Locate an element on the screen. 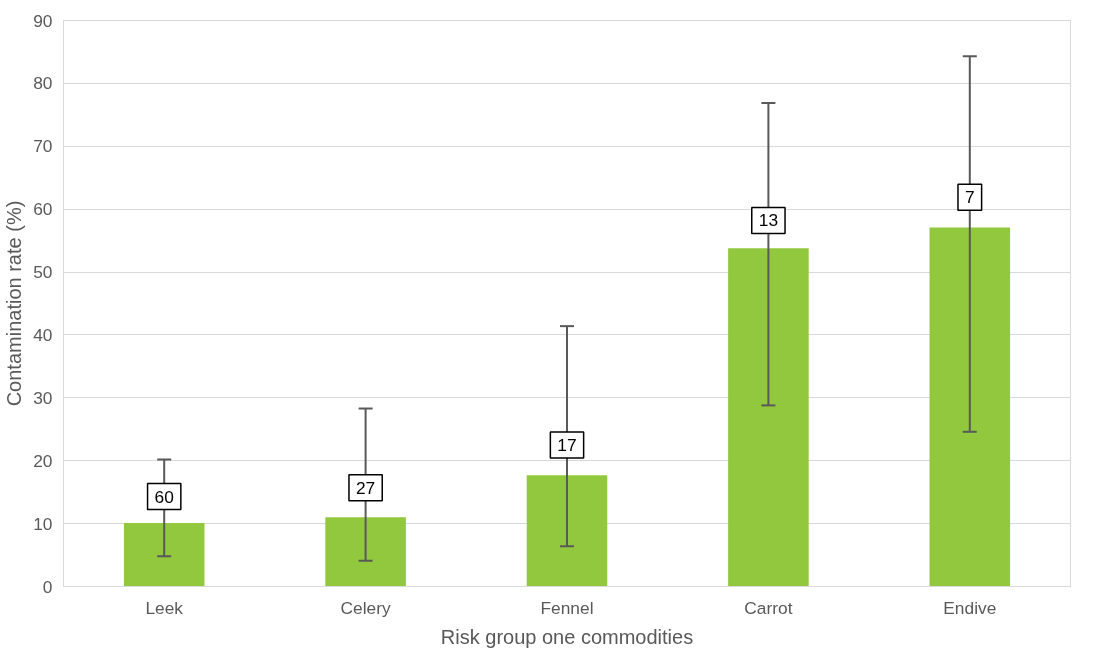 The width and height of the screenshot is (1120, 660). y-tick-label: 0 is located at coordinates (47, 586).